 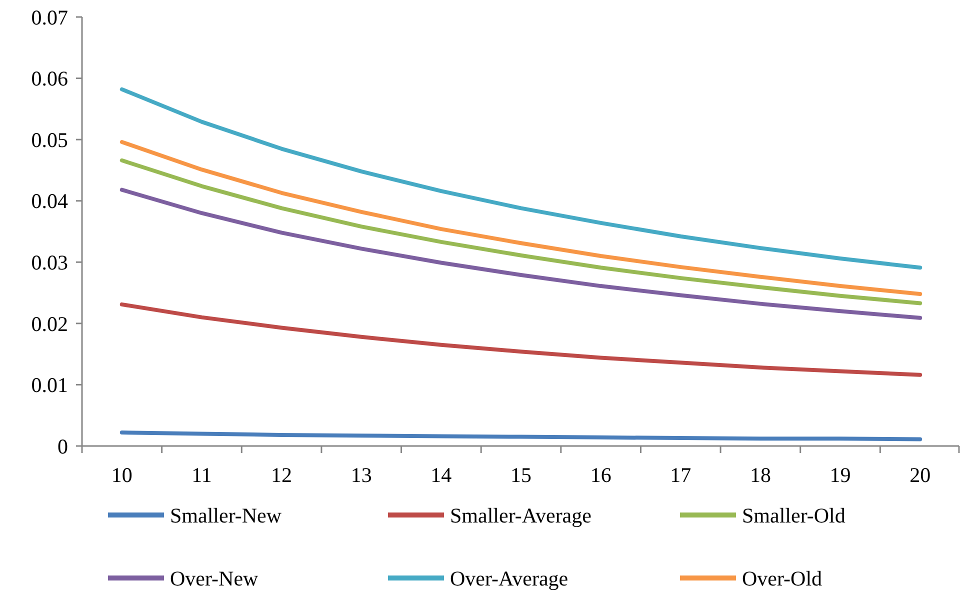 What do you see at coordinates (760, 475) in the screenshot?
I see `x-tick-label: 18` at bounding box center [760, 475].